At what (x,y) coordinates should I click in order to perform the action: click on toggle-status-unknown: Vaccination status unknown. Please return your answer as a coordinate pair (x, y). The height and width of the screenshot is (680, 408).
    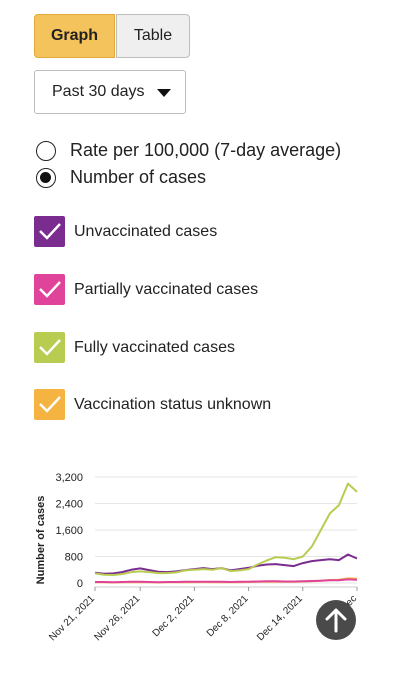
    Looking at the image, I should click on (152, 404).